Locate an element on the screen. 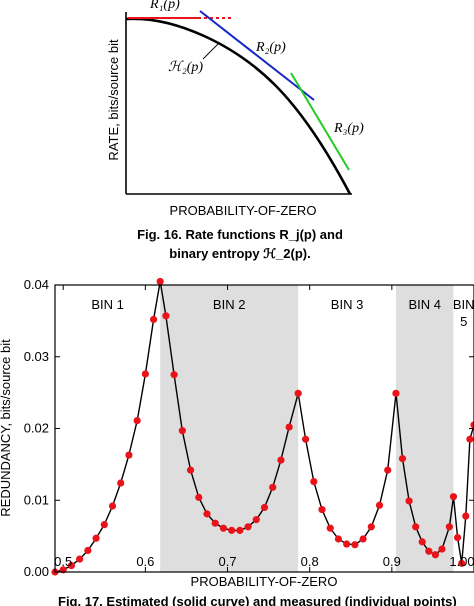 This screenshot has height=606, width=474. fig17-y-tick-labels: 0.00 0.01 0.02 0.03 0.04 is located at coordinates (36, 428).